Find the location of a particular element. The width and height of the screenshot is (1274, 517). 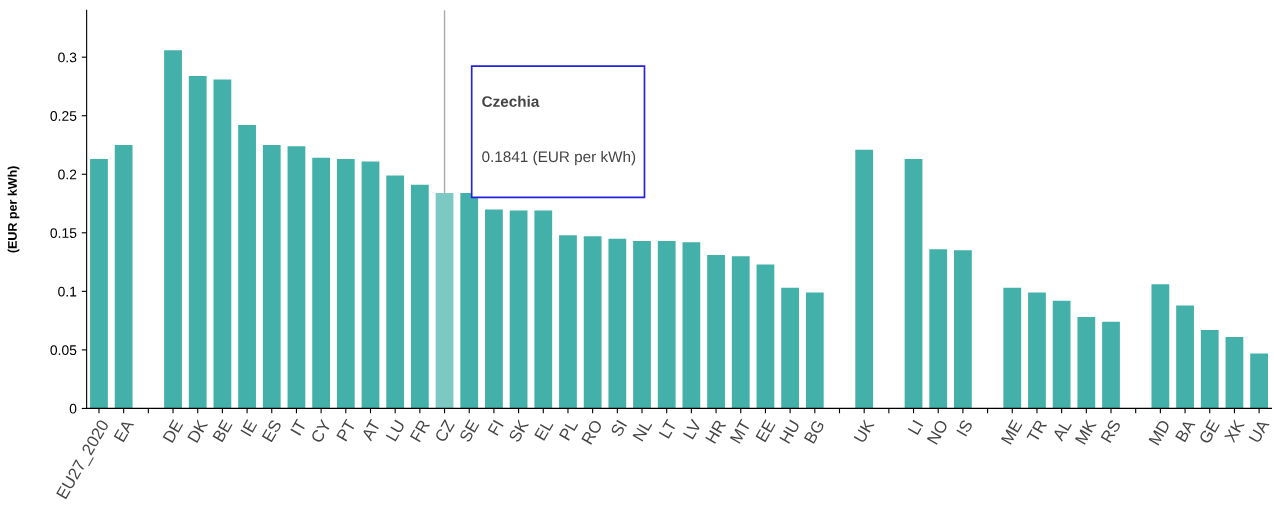

y-axis-title: (EUR per kWh) is located at coordinates (13, 209).